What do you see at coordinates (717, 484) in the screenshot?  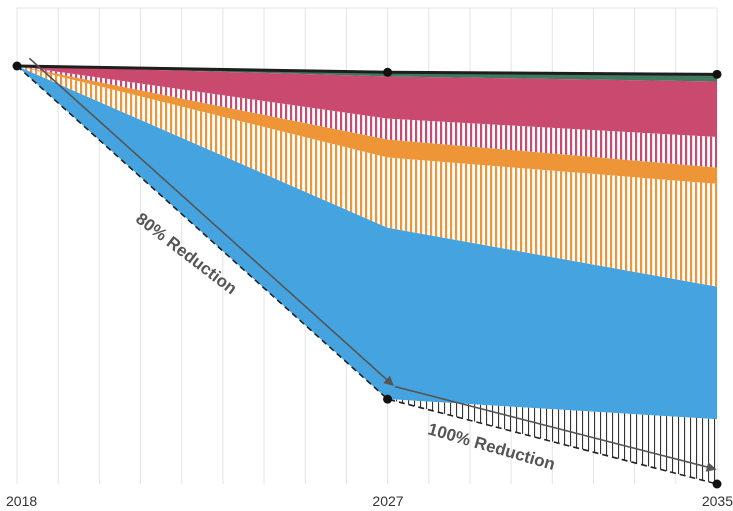 I see `point-target-2035` at bounding box center [717, 484].